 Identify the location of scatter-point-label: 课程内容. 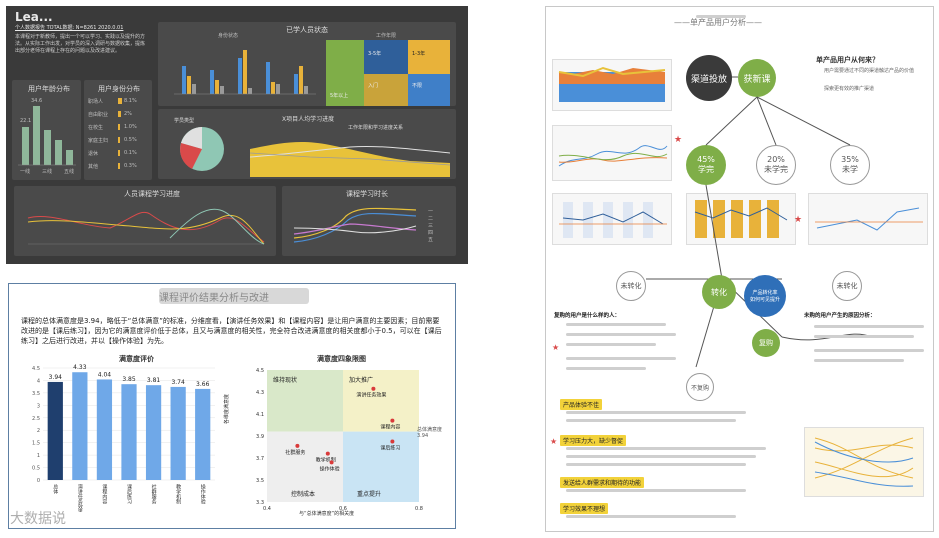
(390, 427).